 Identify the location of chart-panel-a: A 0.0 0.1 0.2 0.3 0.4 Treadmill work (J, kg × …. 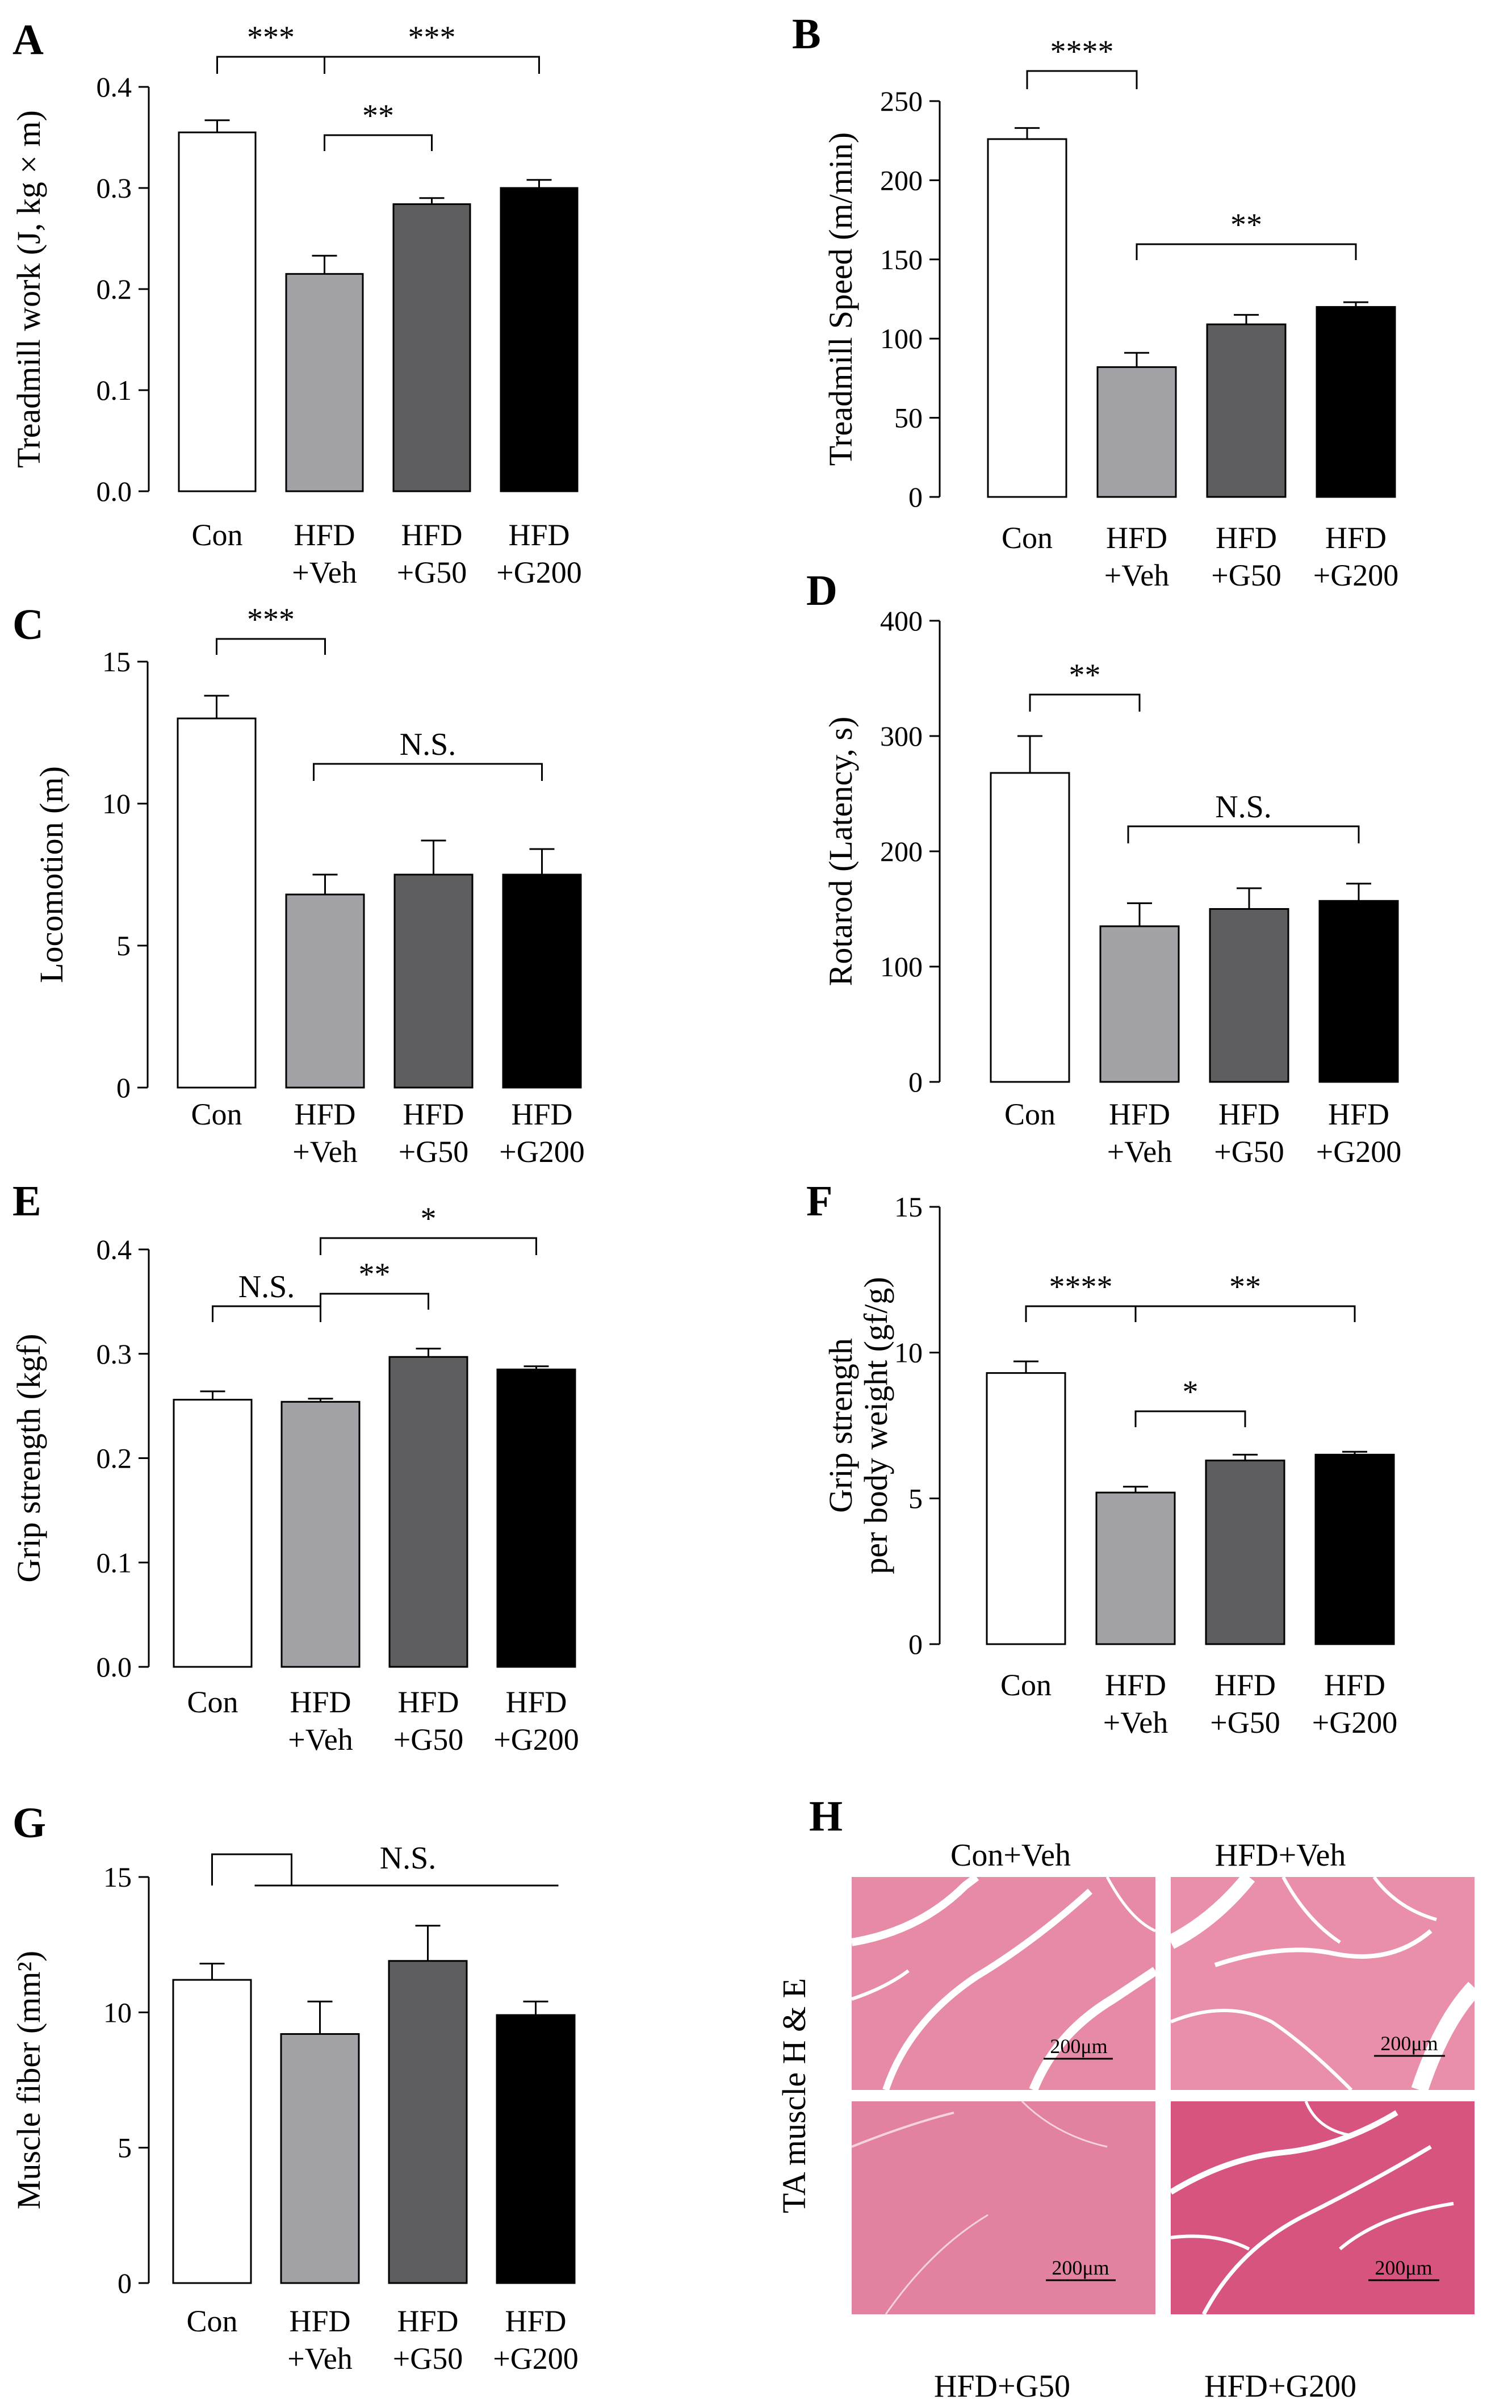
(296, 303).